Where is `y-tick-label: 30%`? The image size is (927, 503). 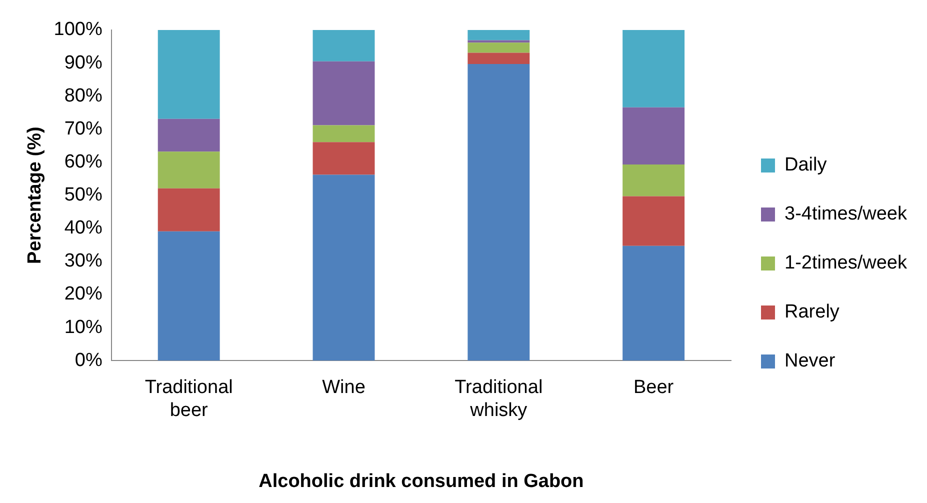 y-tick-label: 30% is located at coordinates (83, 261).